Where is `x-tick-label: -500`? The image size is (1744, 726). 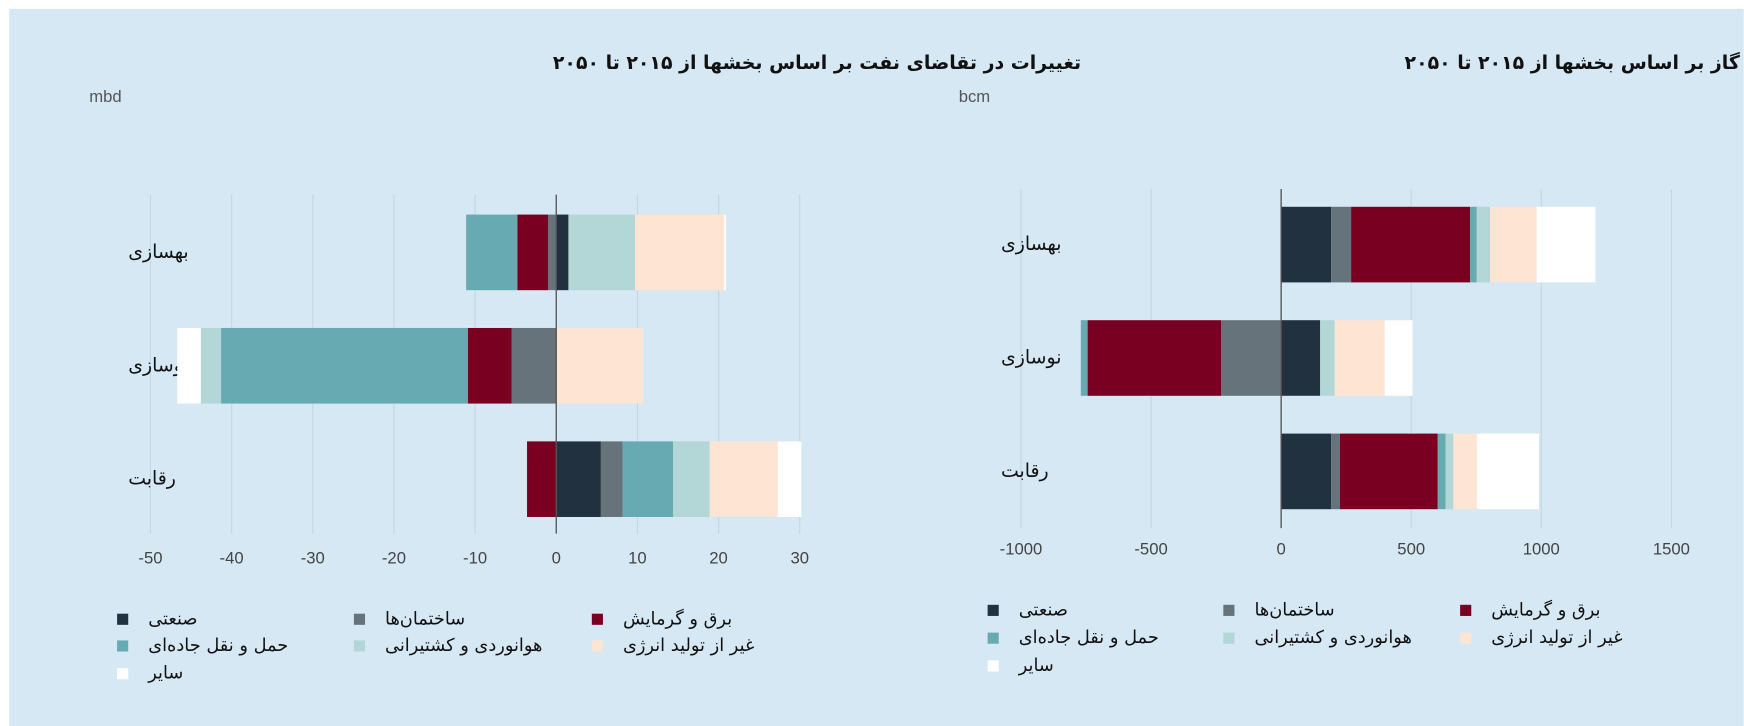 x-tick-label: -500 is located at coordinates (1150, 549).